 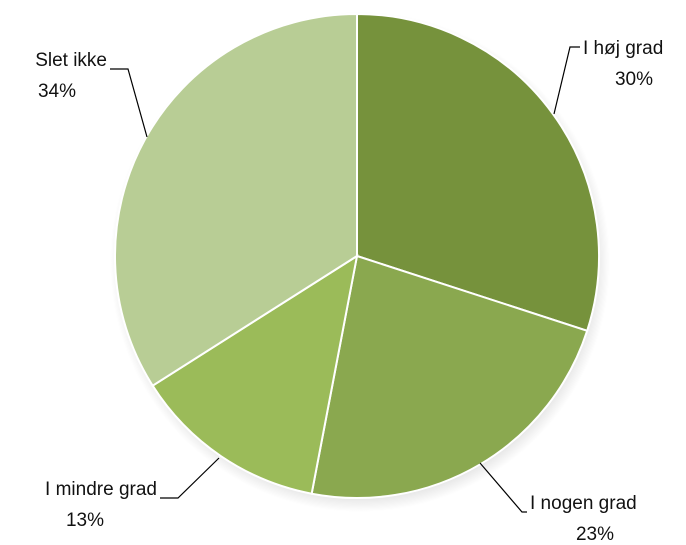 What do you see at coordinates (57, 91) in the screenshot?
I see `slice-value-slet-ikke: 34%` at bounding box center [57, 91].